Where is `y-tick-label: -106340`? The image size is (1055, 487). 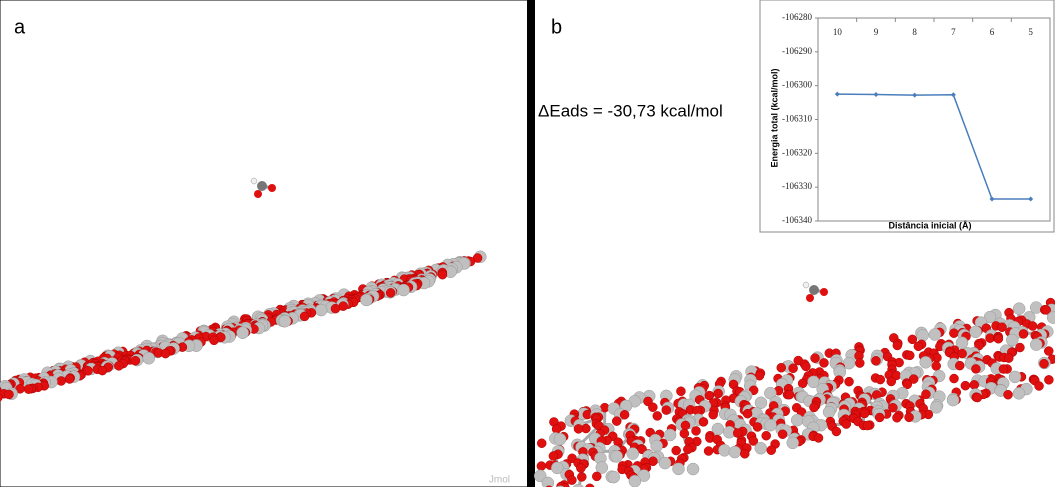 y-tick-label: -106340 is located at coordinates (797, 220).